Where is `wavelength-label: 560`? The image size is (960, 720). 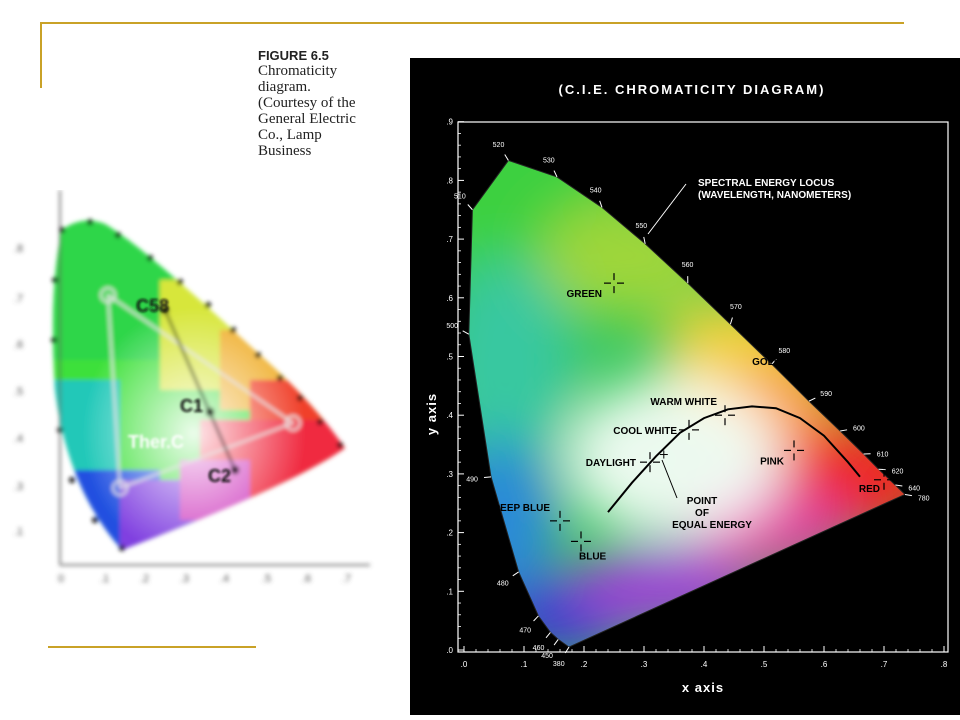
wavelength-label: 560 is located at coordinates (688, 265).